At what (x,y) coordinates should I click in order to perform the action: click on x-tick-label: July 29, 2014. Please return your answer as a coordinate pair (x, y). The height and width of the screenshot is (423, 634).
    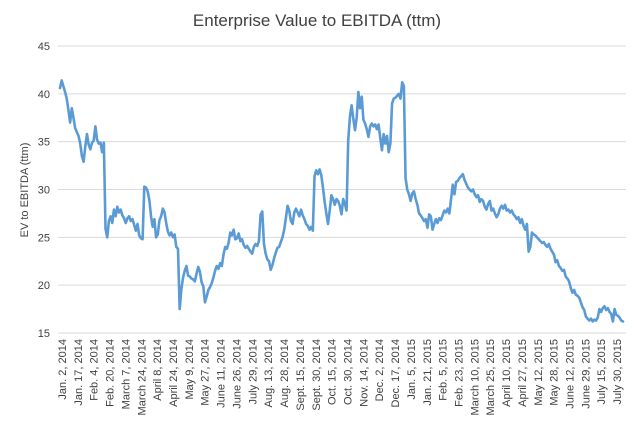
    Looking at the image, I should click on (253, 371).